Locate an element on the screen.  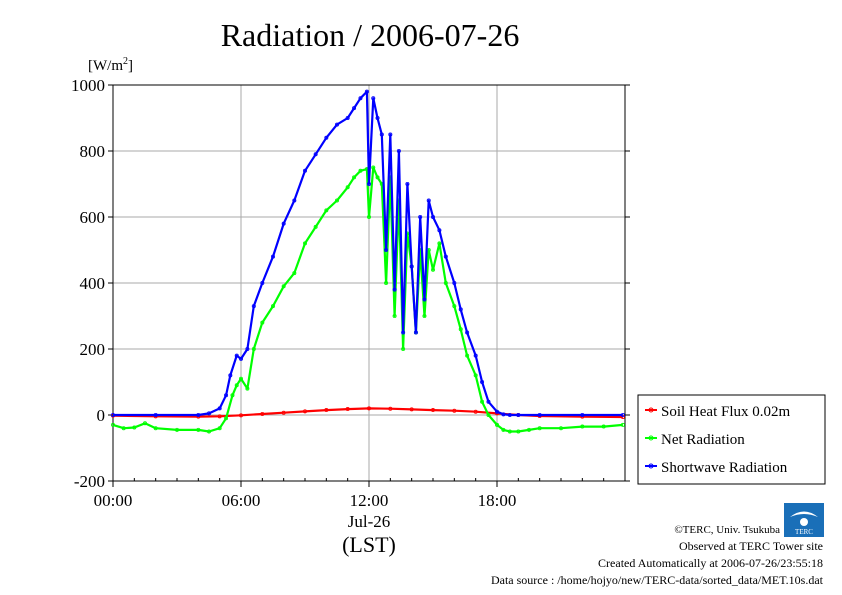
credit-site: Observed at TERC Tower site is located at coordinates (751, 546).